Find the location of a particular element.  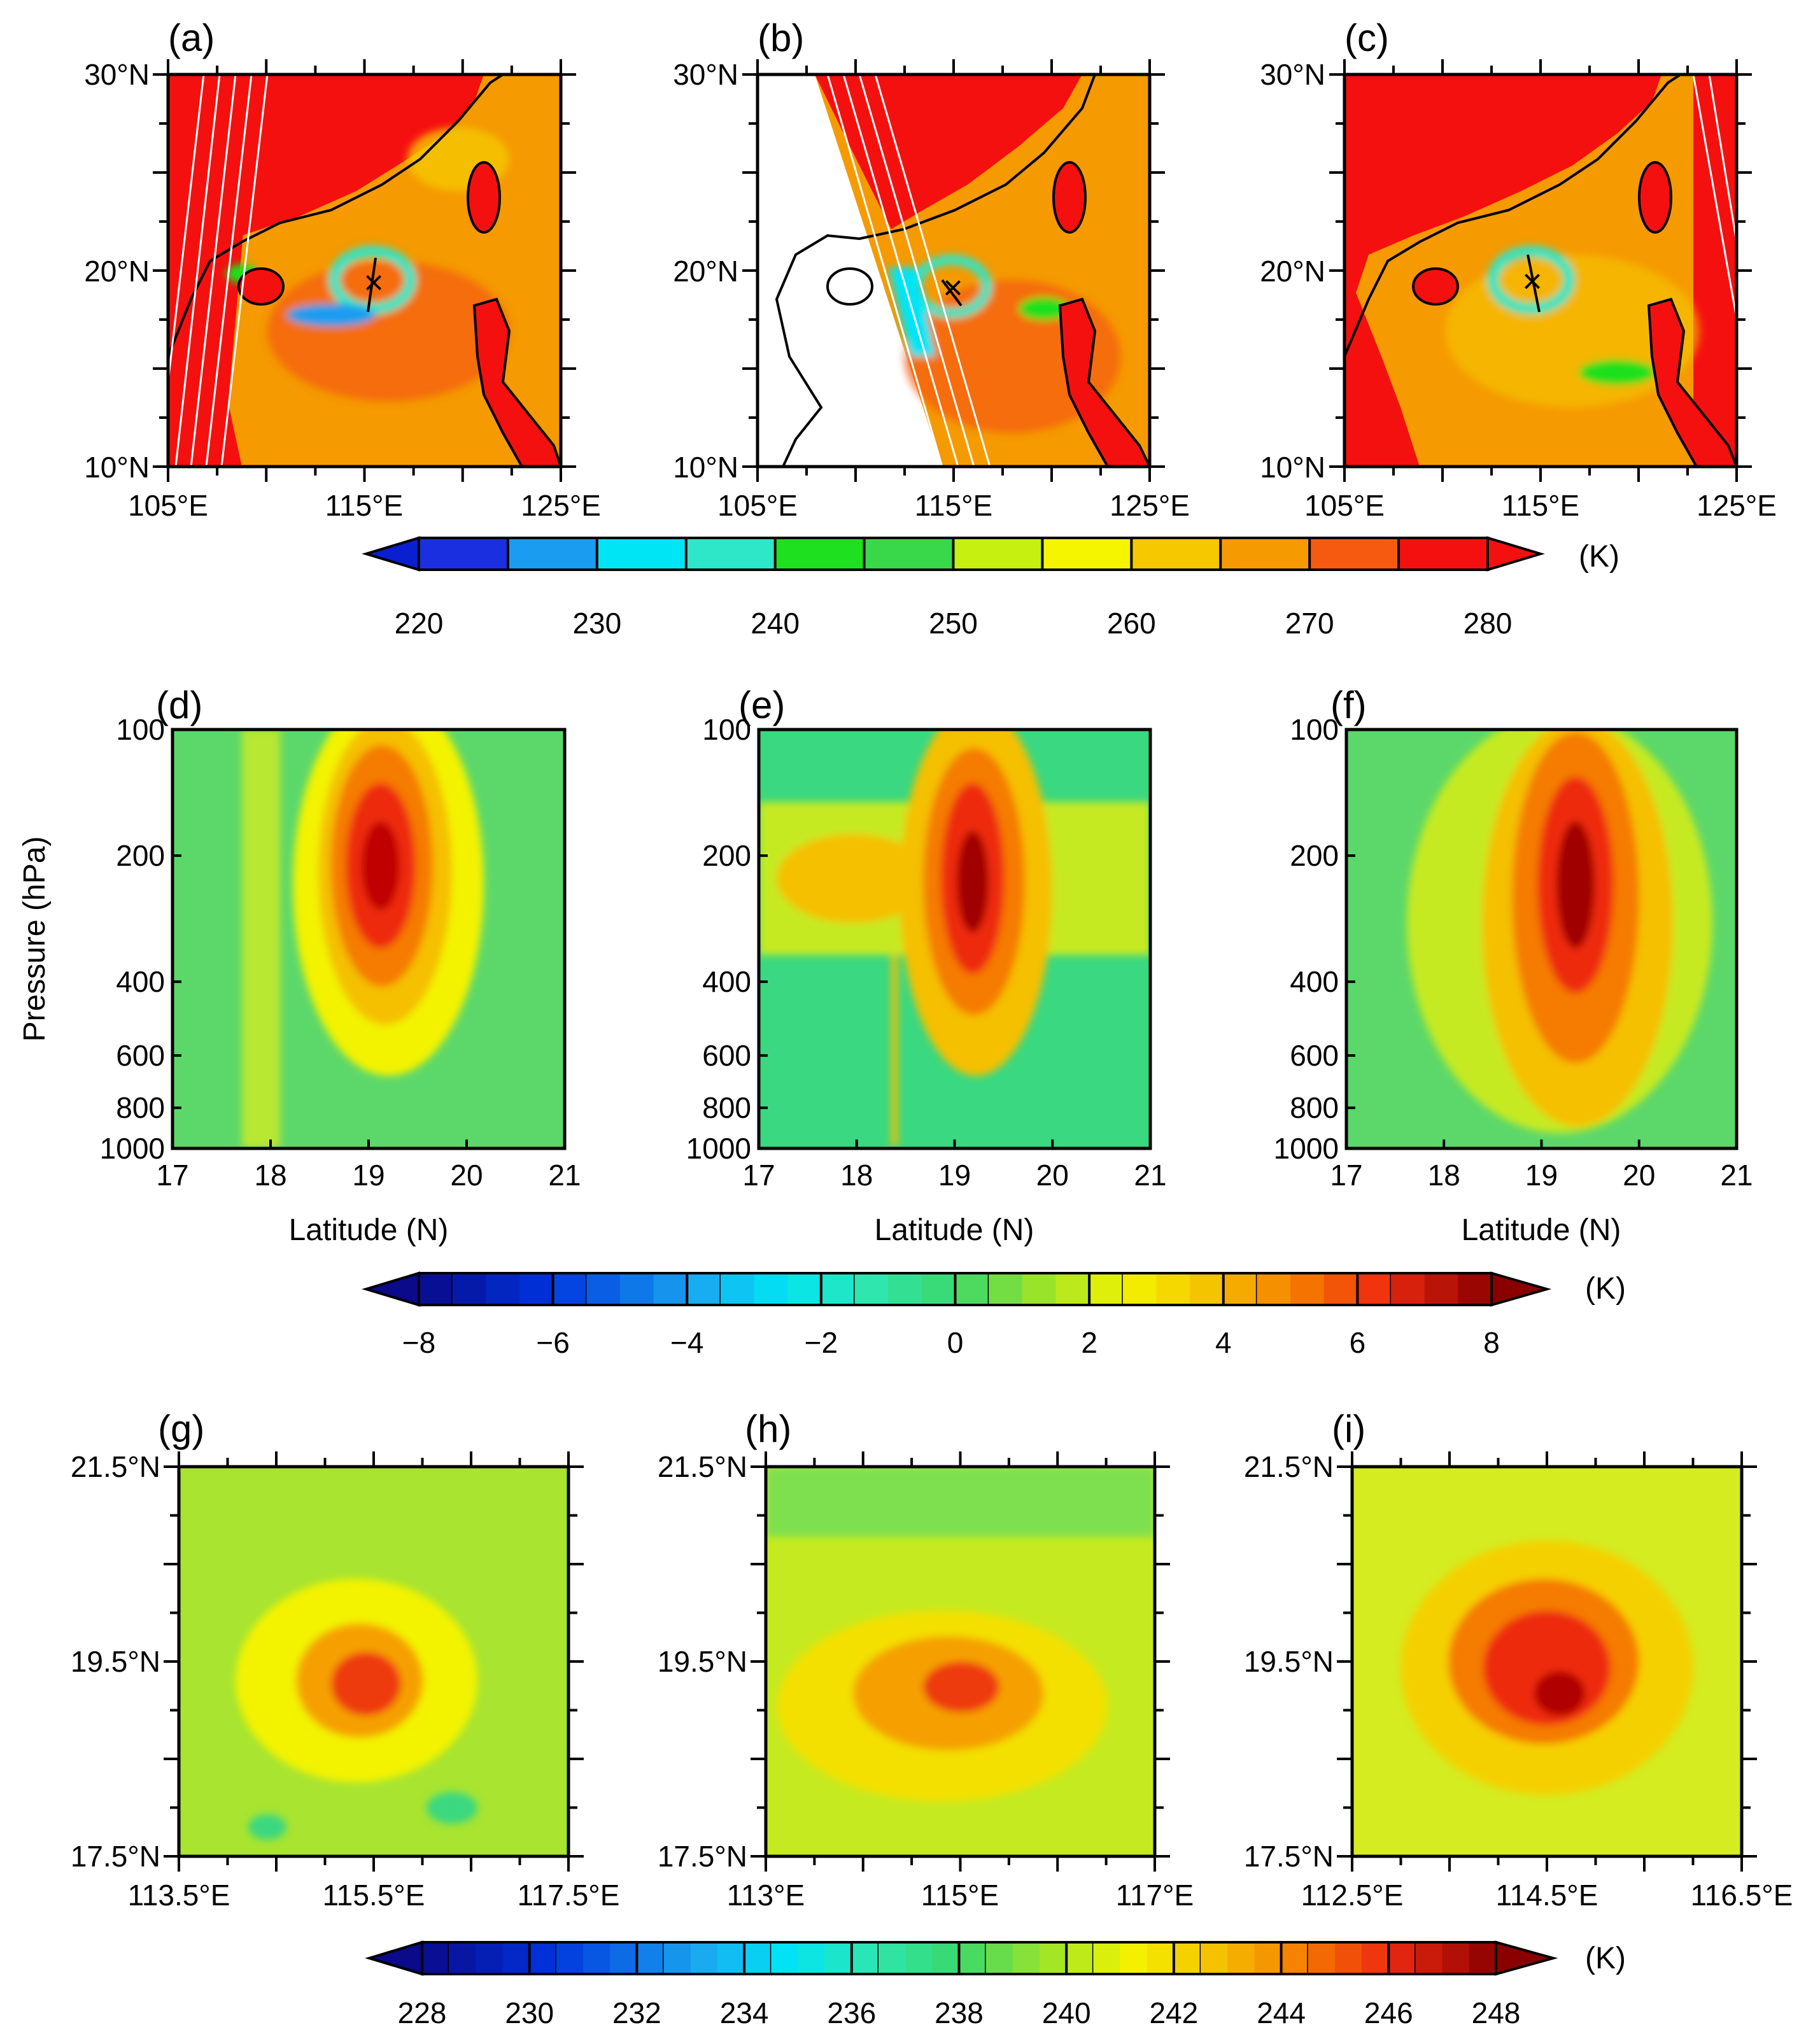

map-c-green-patch is located at coordinates (1617, 372).